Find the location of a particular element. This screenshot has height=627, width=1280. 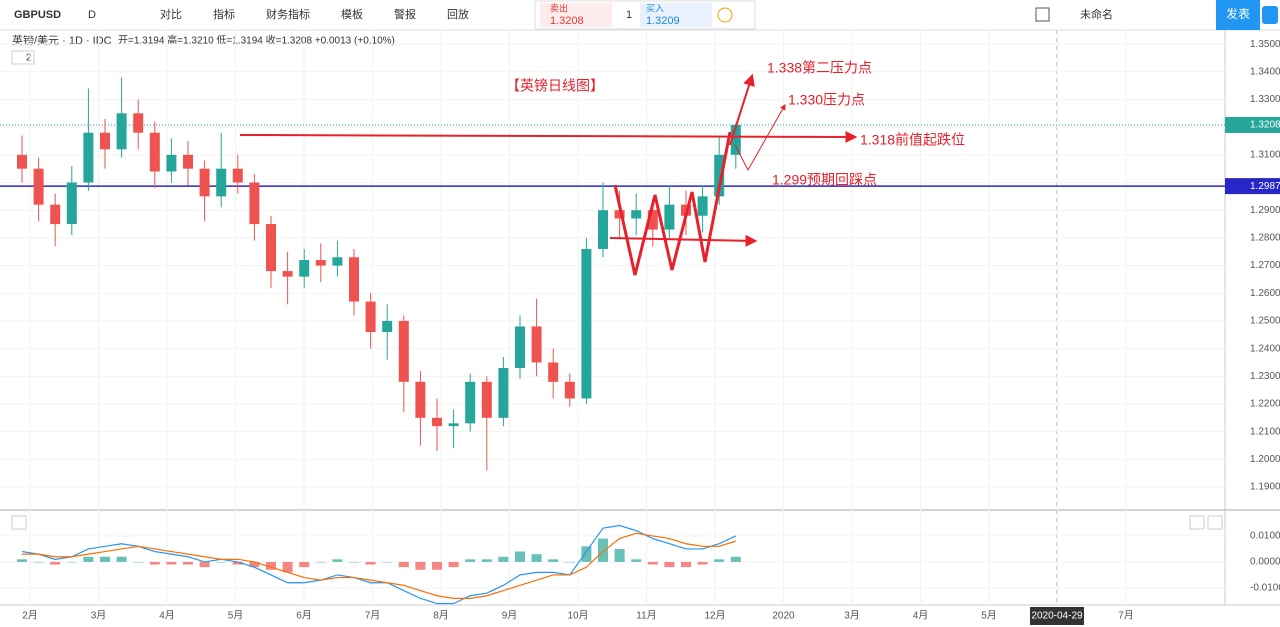

tool-financials: 财务指标 is located at coordinates (288, 14).